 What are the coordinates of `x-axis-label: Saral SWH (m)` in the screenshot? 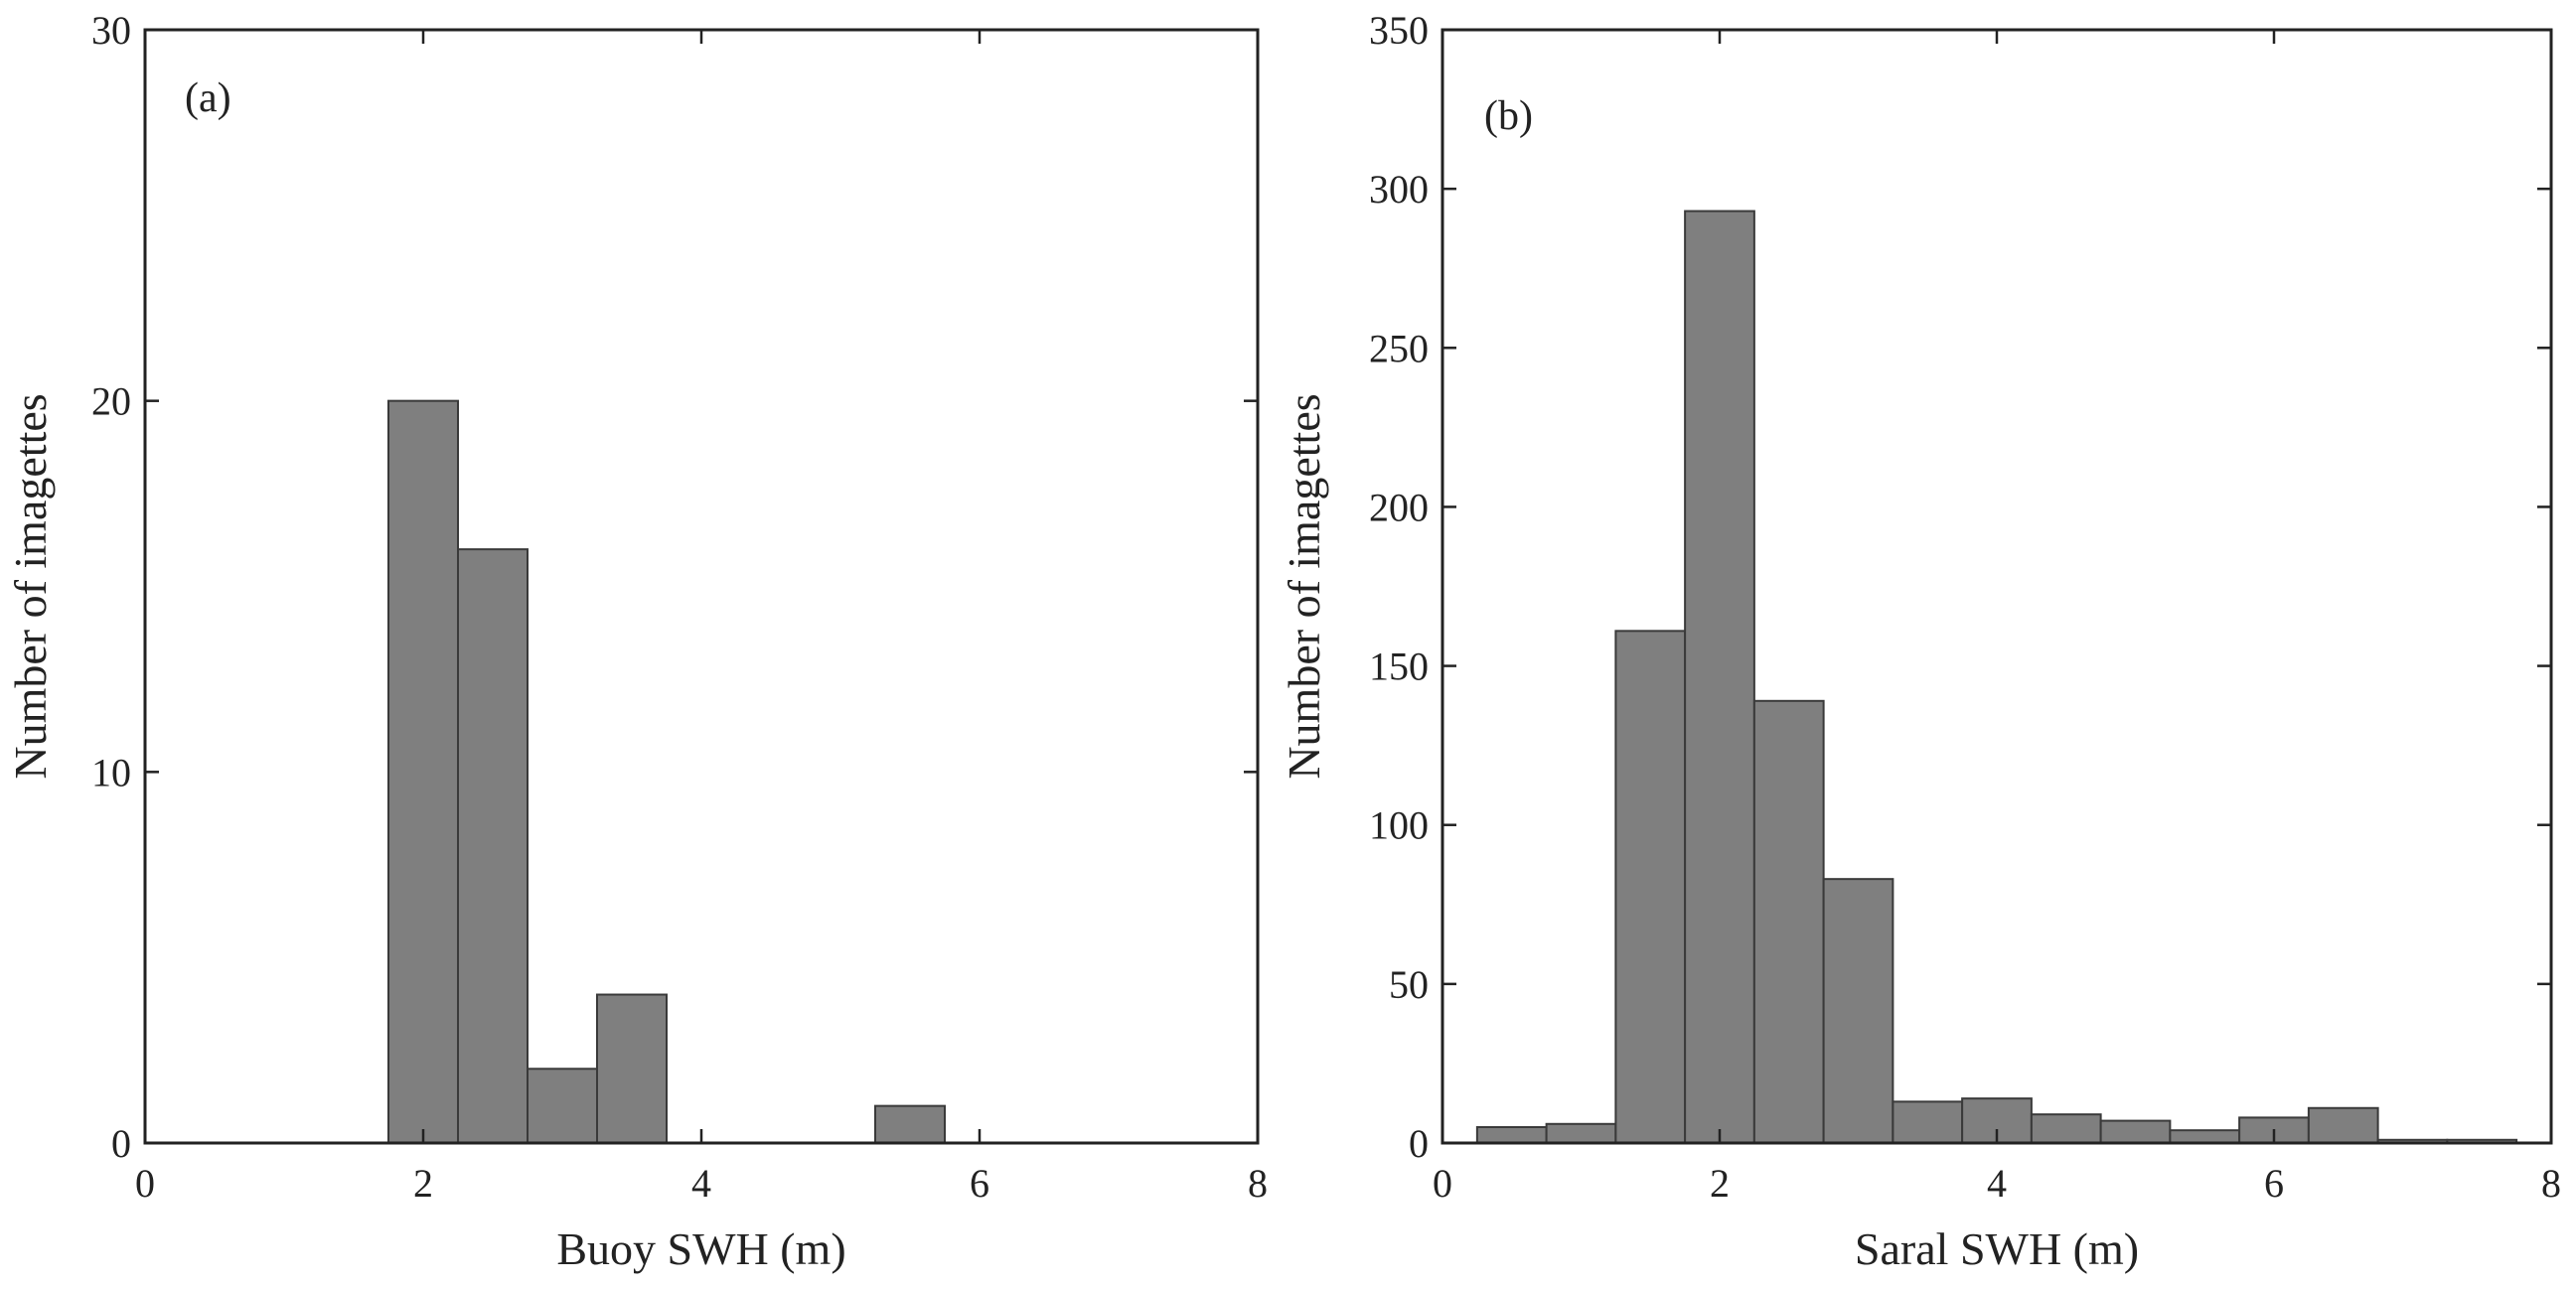 It's located at (1997, 1248).